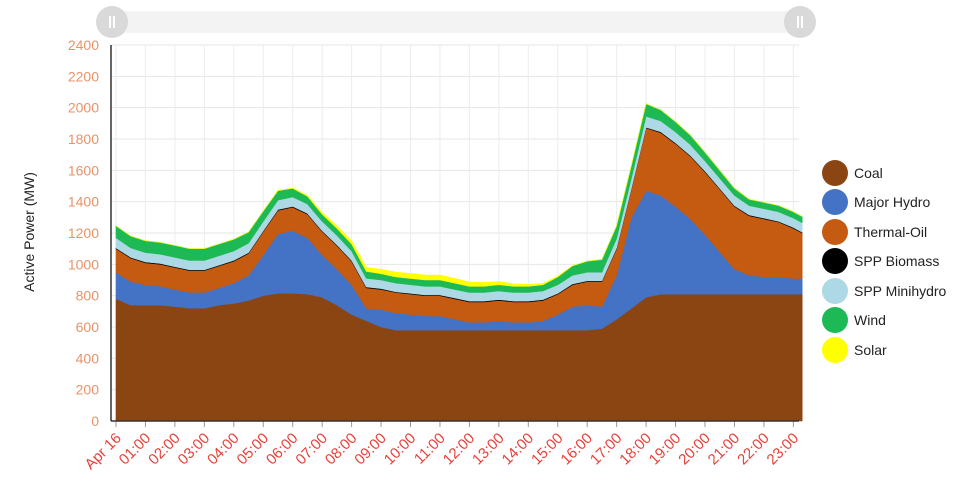  What do you see at coordinates (753, 449) in the screenshot?
I see `x-tick-label: 22:00` at bounding box center [753, 449].